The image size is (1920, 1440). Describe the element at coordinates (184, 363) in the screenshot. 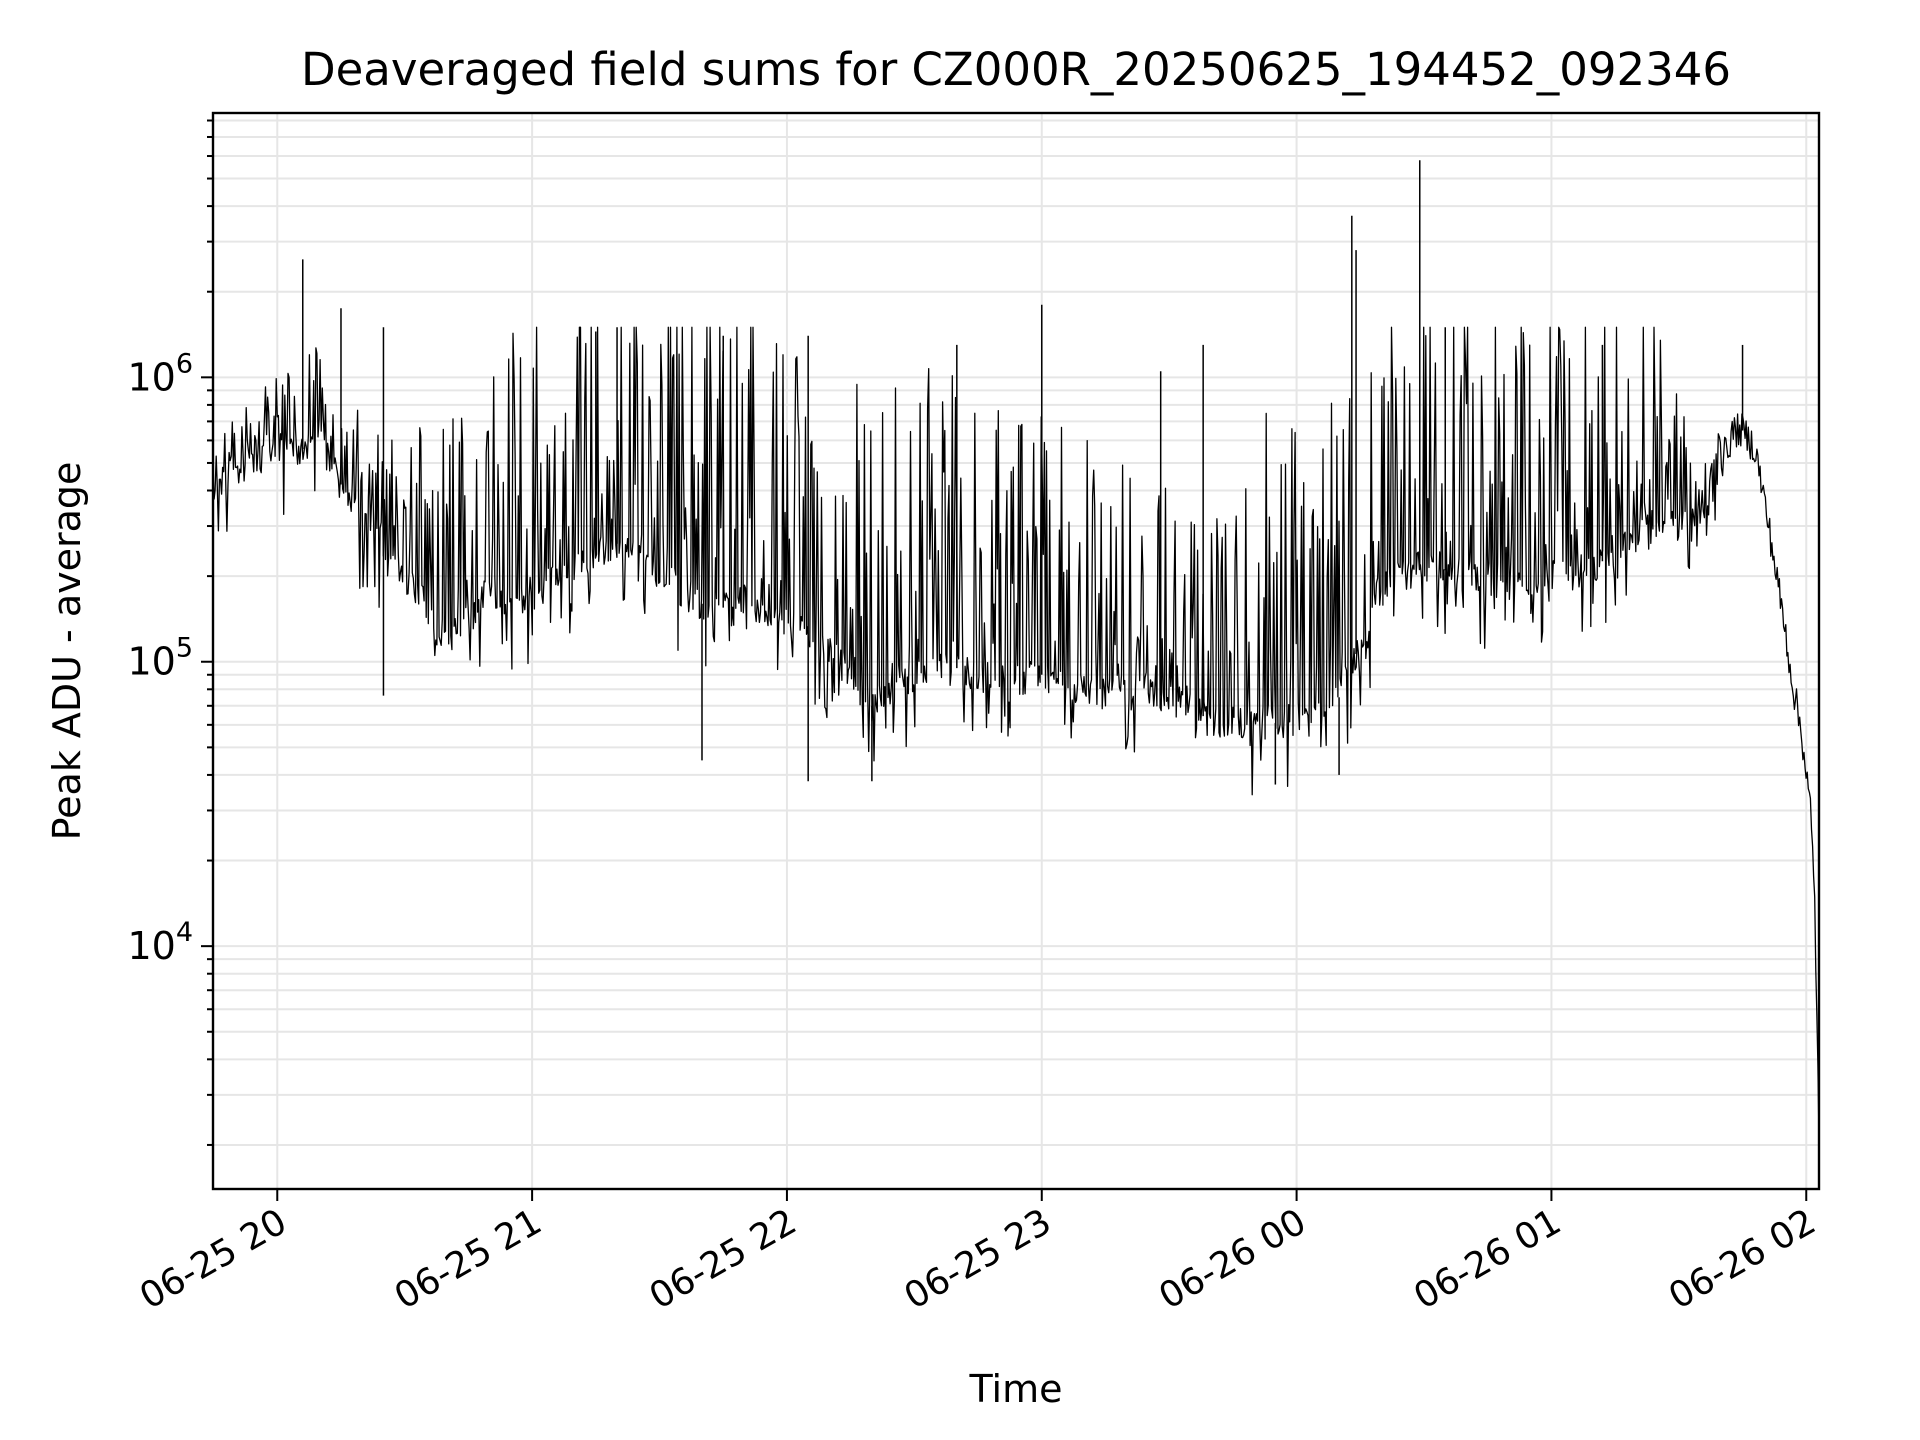

I see `y-tick-exponent: 6` at that location.